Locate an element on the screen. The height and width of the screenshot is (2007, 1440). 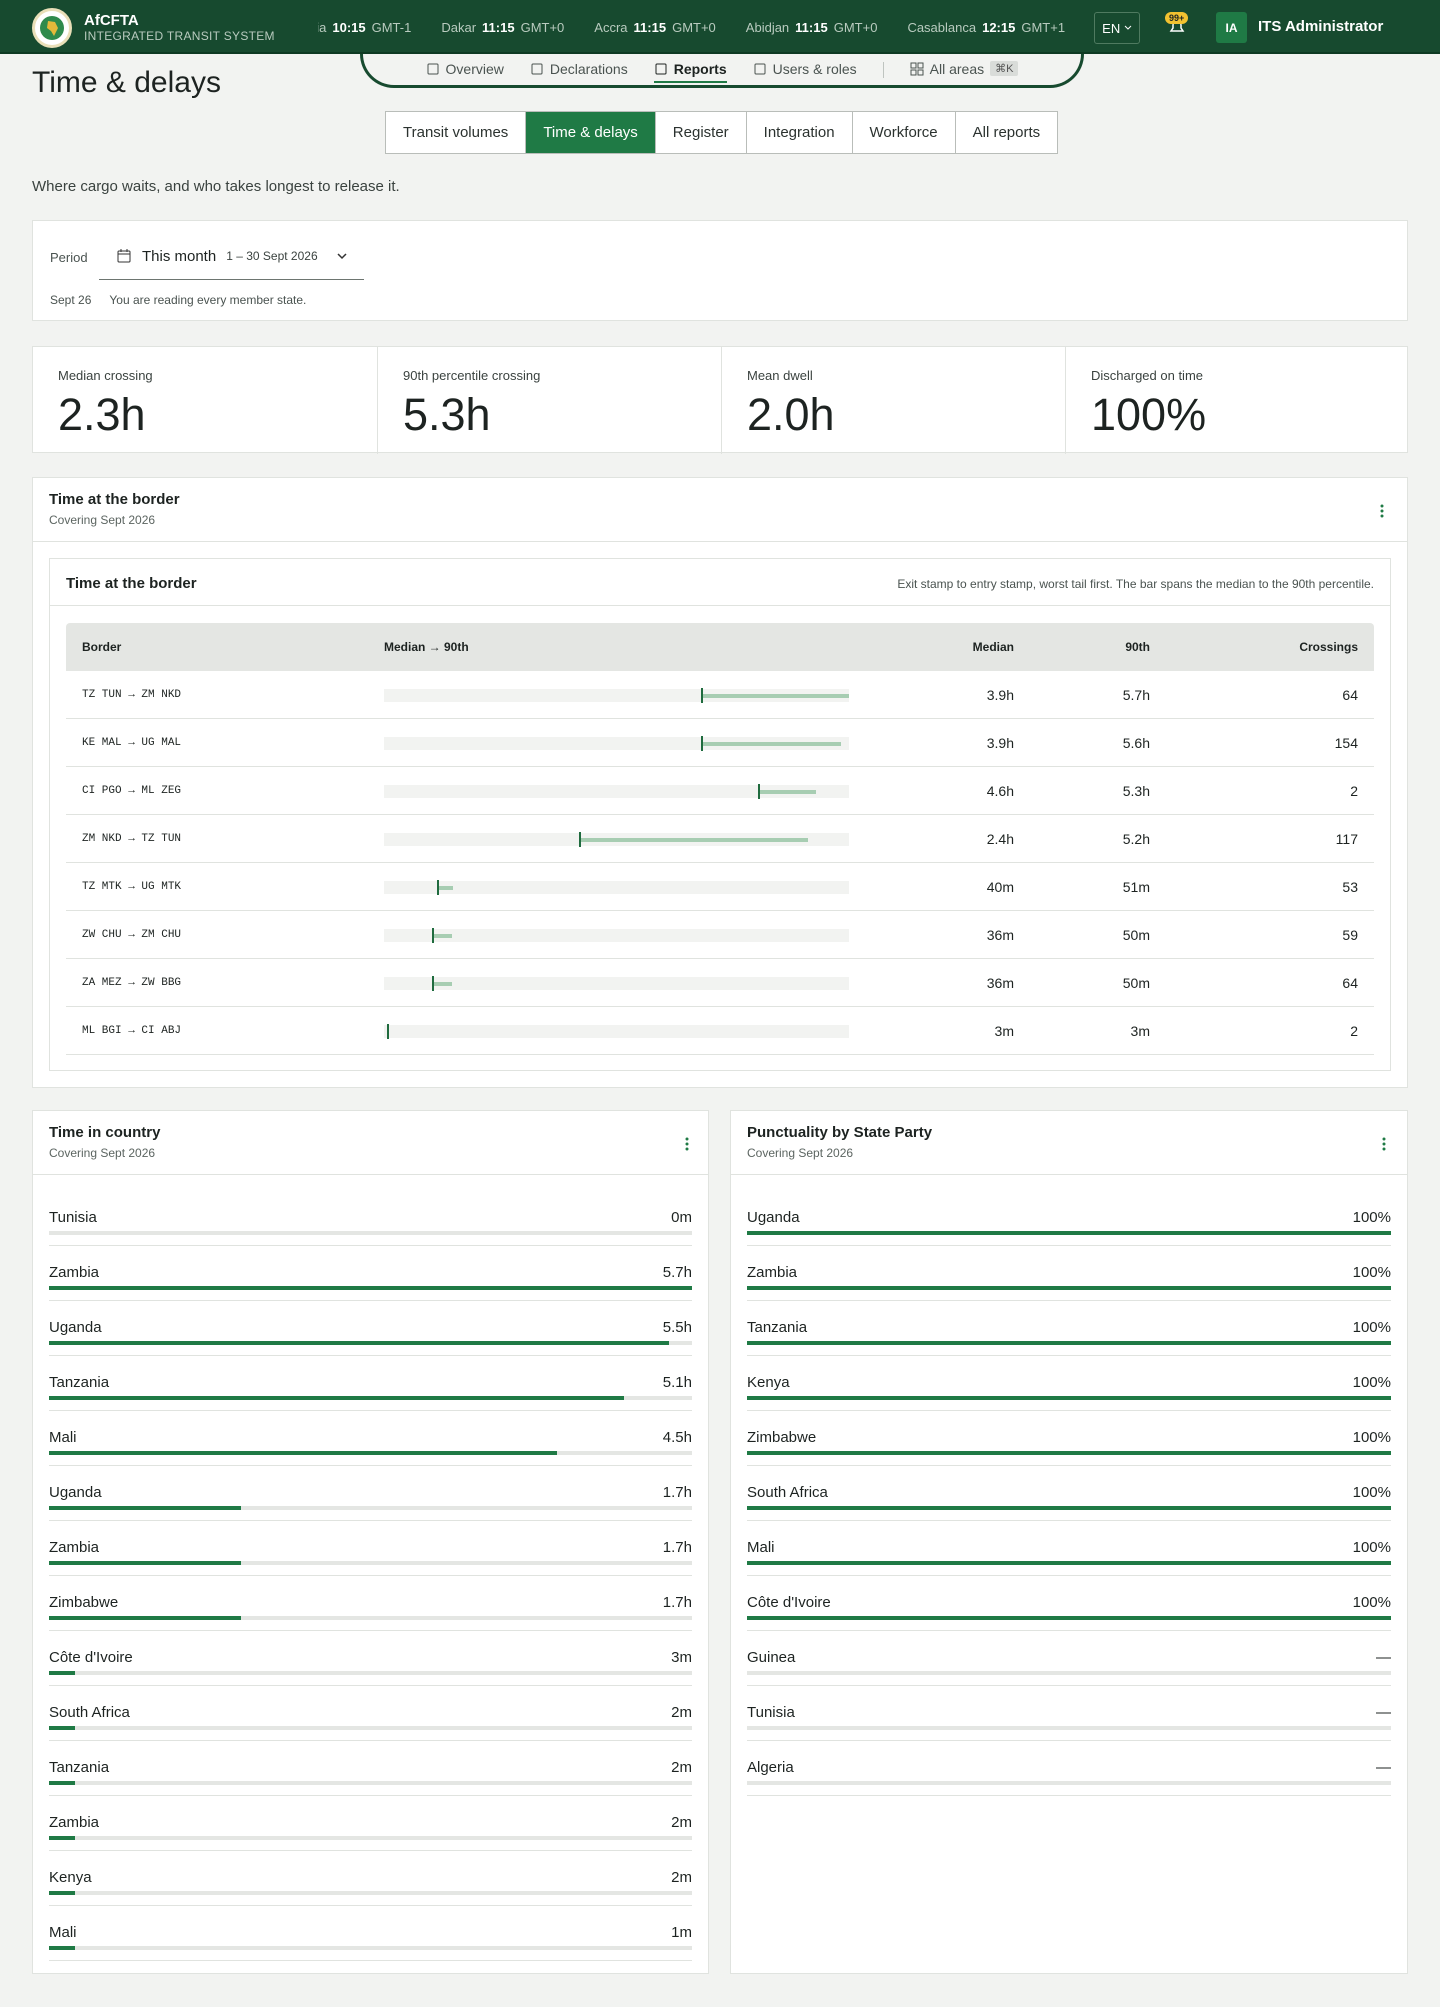
row-value: 5.1h is located at coordinates (677, 1382).